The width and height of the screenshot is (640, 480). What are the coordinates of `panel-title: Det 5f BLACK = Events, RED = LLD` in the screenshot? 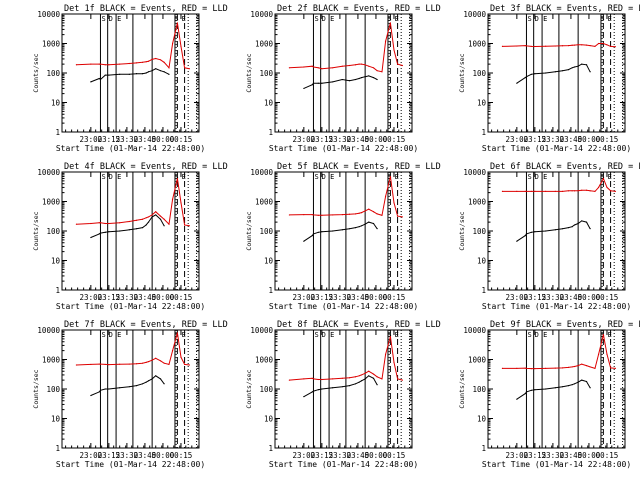 It's located at (359, 167).